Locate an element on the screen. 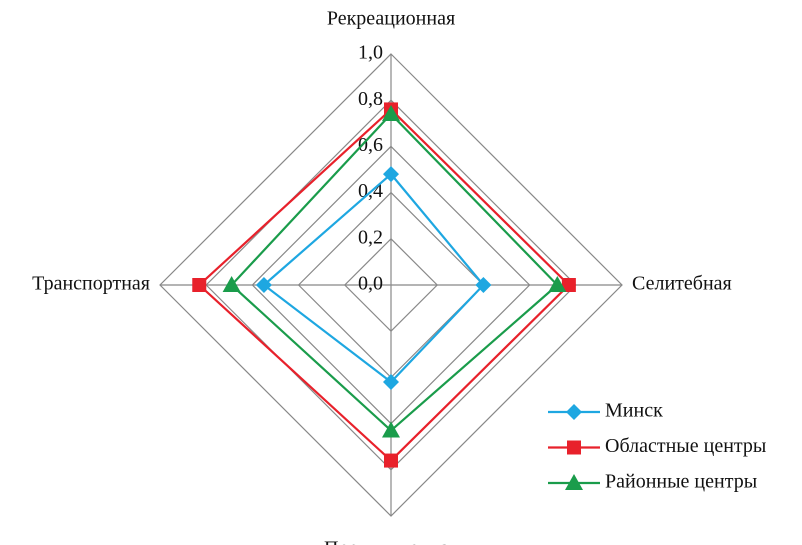 The image size is (802, 545). category-label: Селитебная is located at coordinates (682, 284).